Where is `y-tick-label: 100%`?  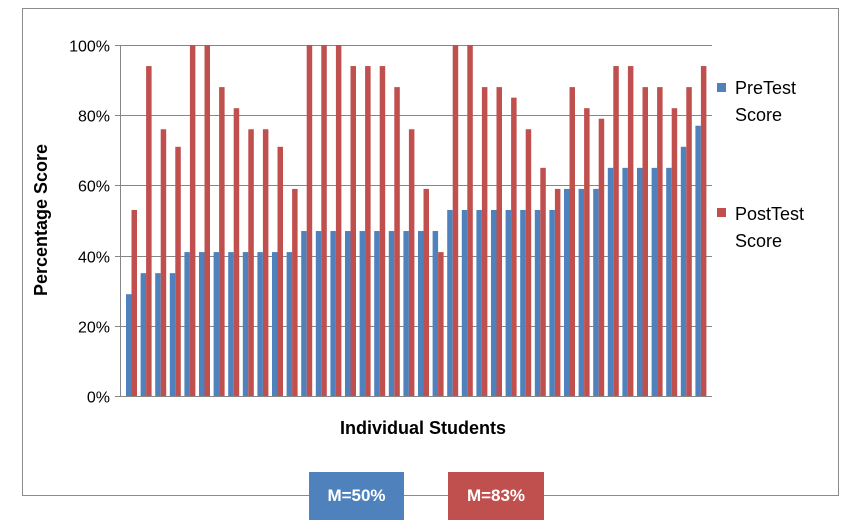
y-tick-label: 100% is located at coordinates (89, 47).